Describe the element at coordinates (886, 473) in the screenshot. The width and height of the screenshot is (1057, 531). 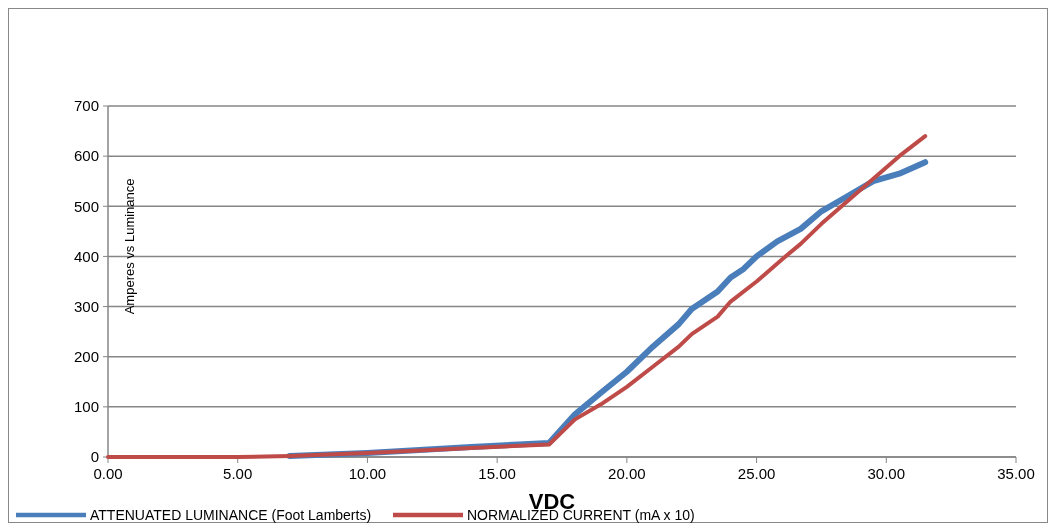
I see `x-tick-label: 30.00` at that location.